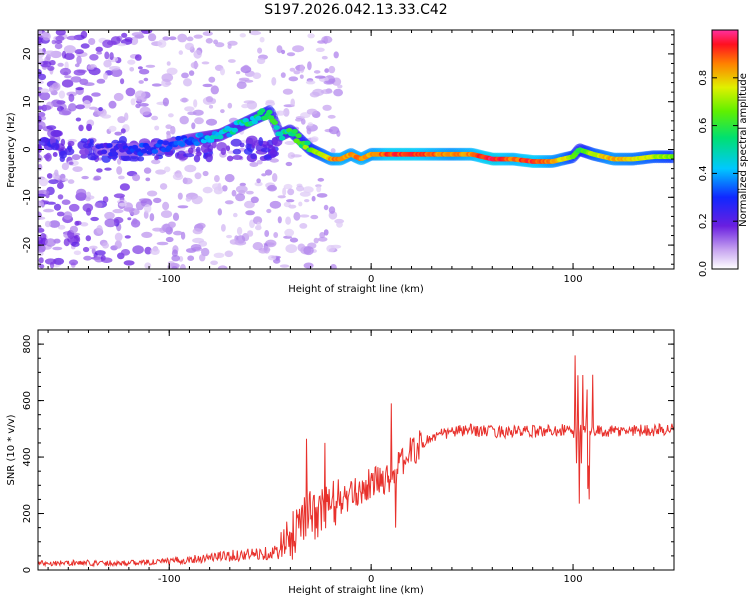 The image size is (750, 600). Describe the element at coordinates (718, 173) in the screenshot. I see `colorbar-ticks: 0.0 0.2 0.4 0.6 0.8` at that location.